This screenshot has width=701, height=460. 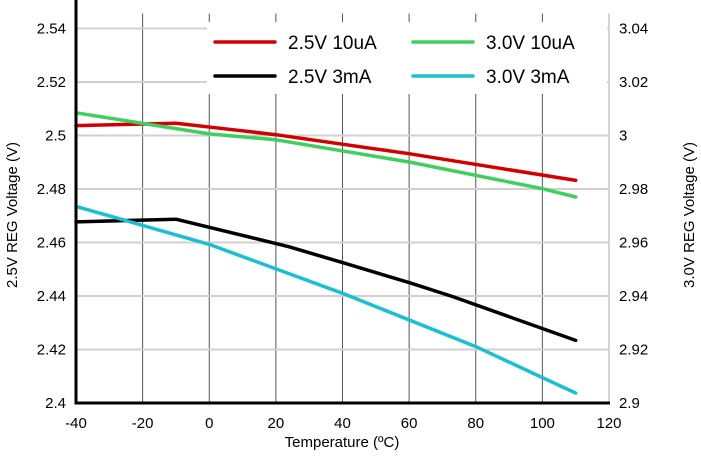 What do you see at coordinates (542, 423) in the screenshot?
I see `x-tick-label: 100` at bounding box center [542, 423].